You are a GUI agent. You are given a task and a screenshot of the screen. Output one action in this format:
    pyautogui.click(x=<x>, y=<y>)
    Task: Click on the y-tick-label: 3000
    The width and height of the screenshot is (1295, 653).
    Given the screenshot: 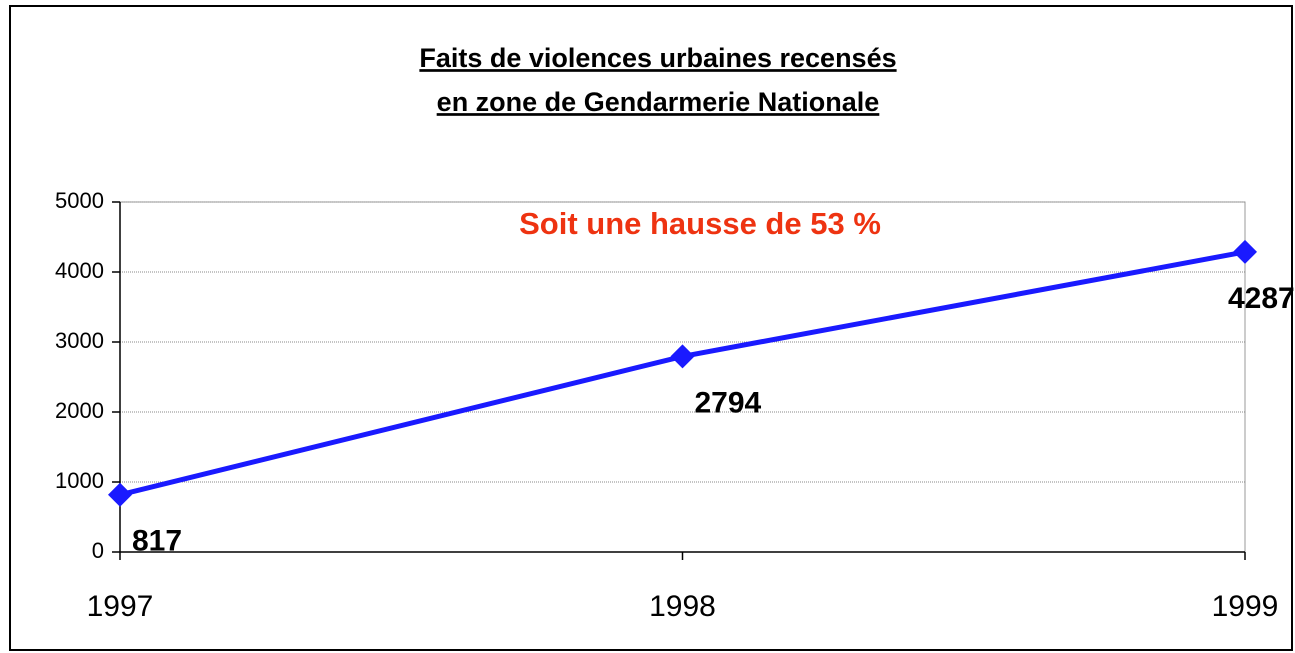 What is the action you would take?
    pyautogui.click(x=79, y=340)
    